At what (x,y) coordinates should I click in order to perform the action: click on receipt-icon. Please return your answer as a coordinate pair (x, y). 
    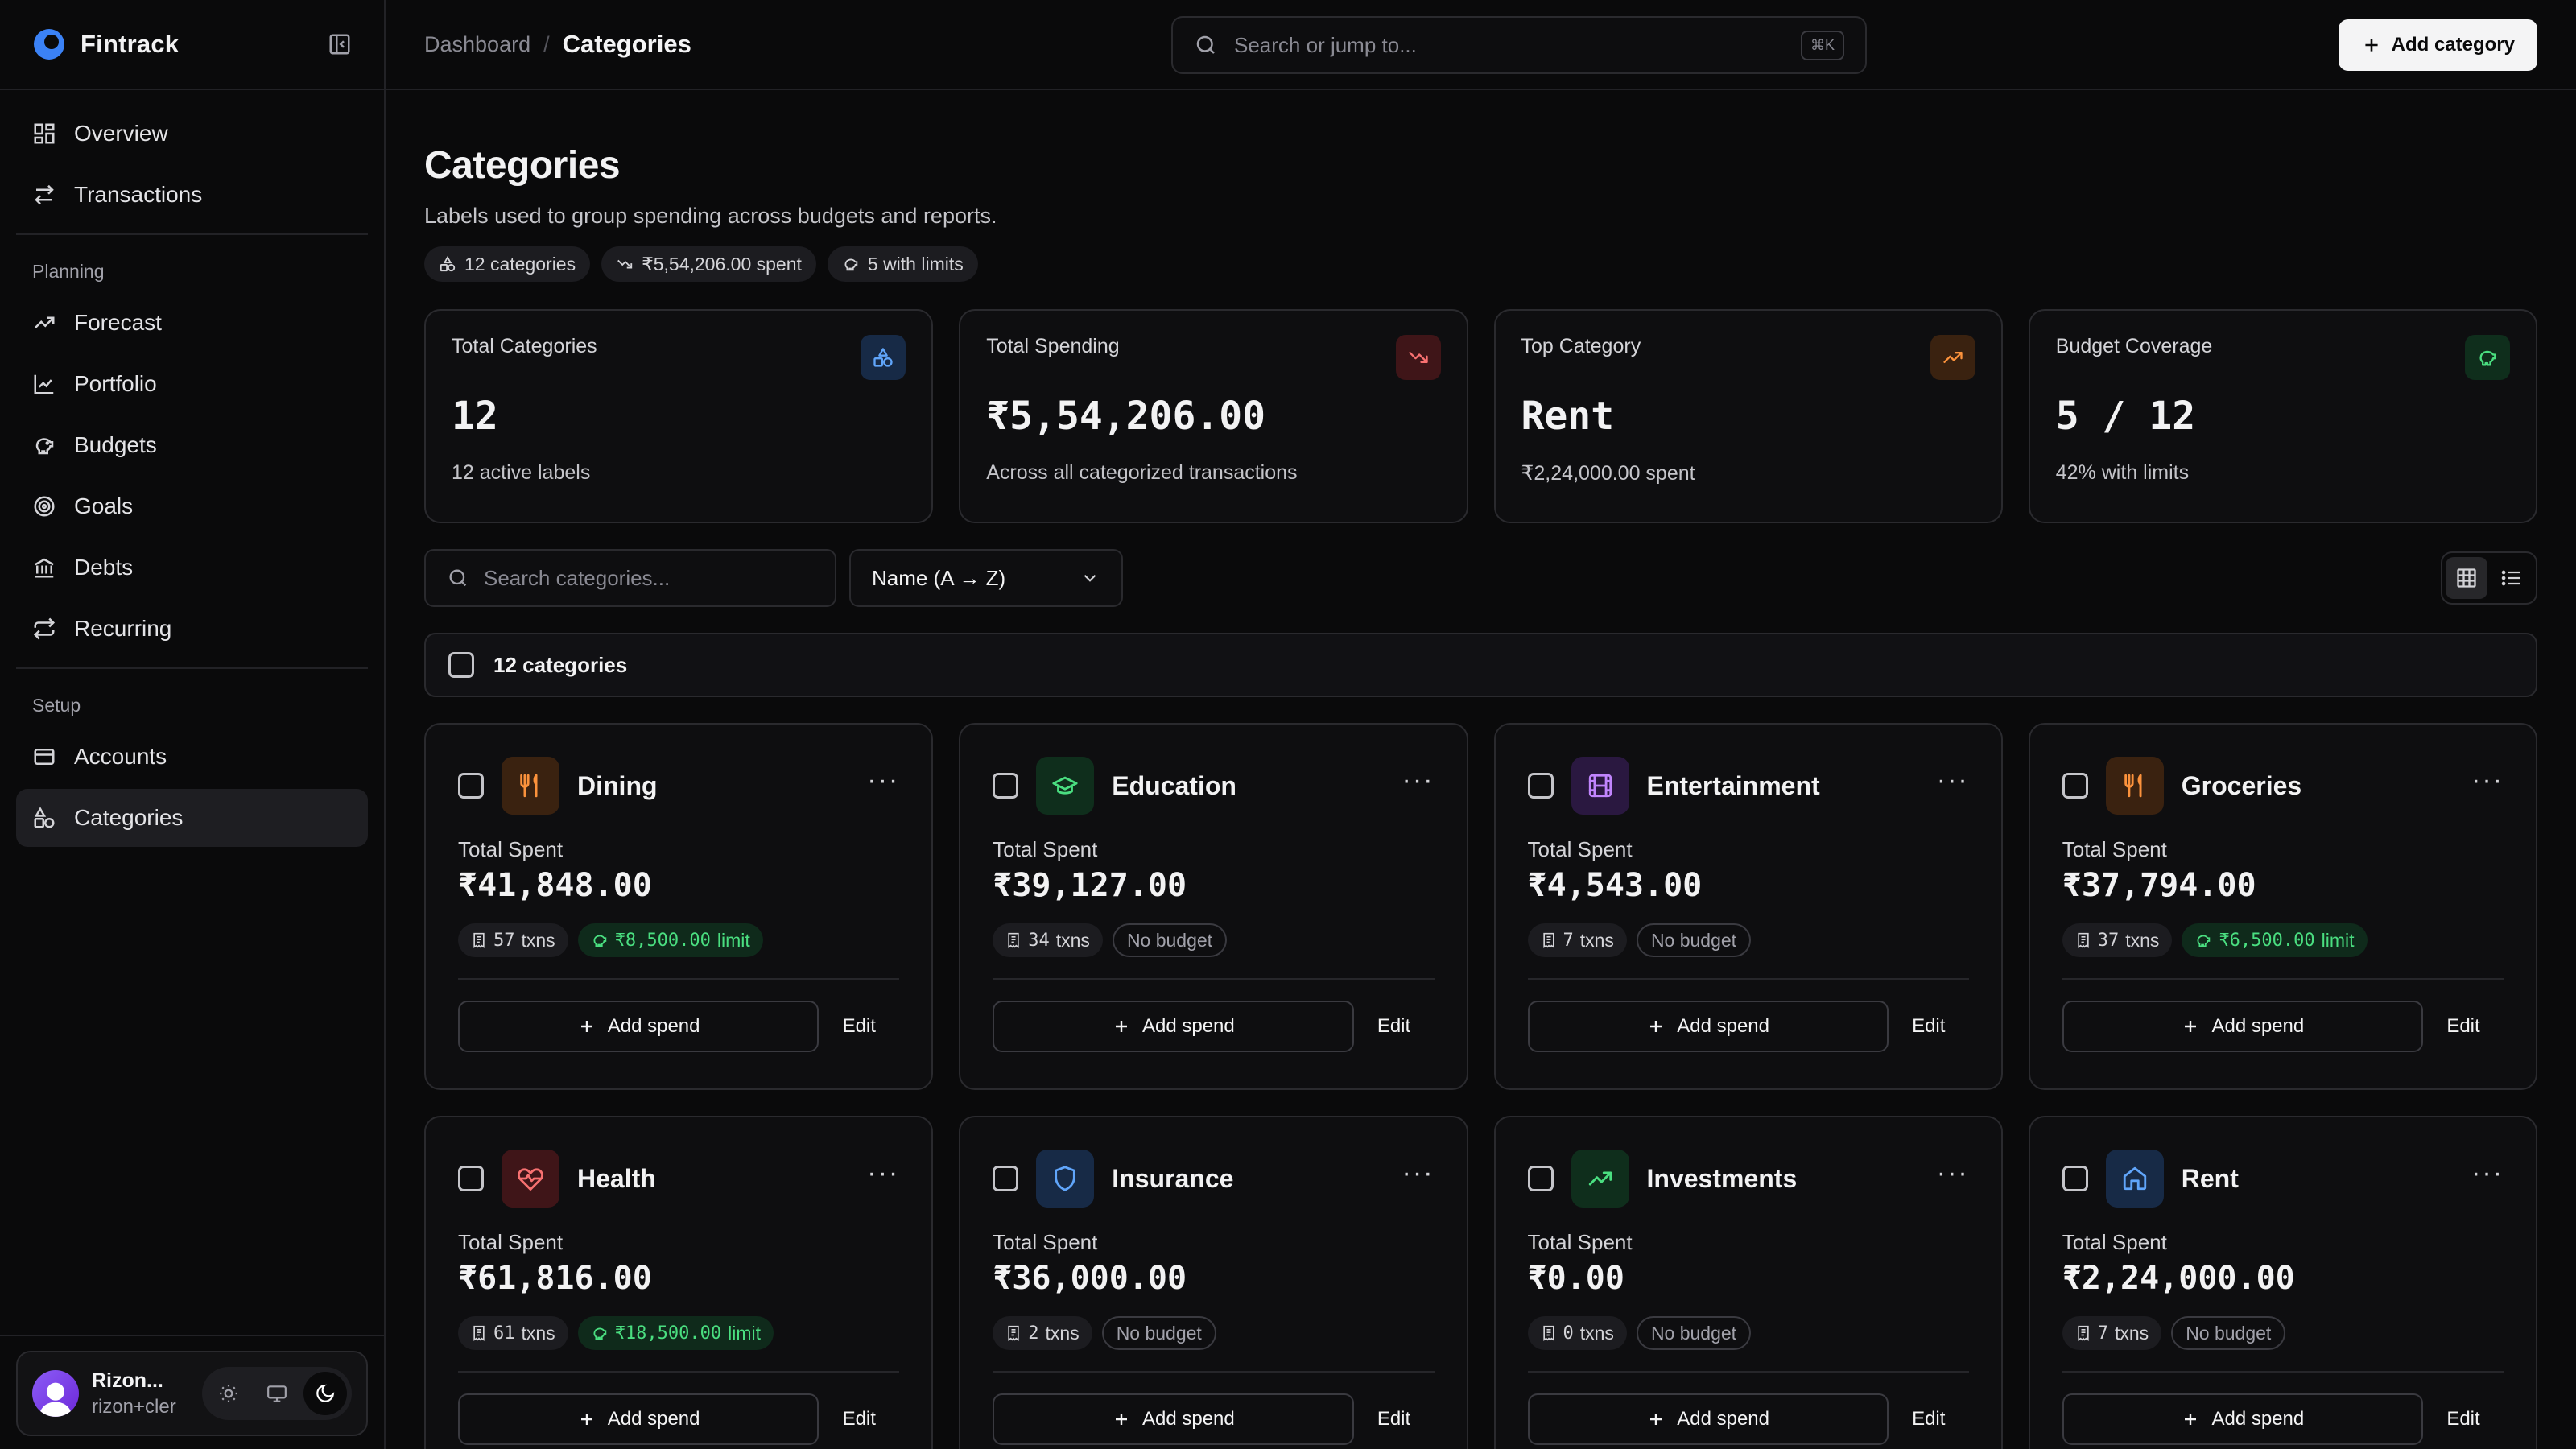
    Looking at the image, I should click on (2083, 1333).